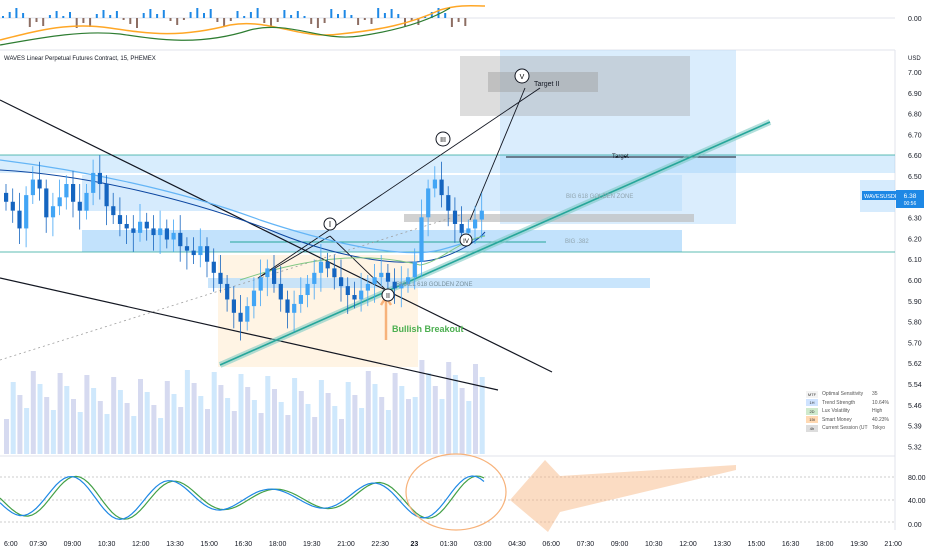  I want to click on time-tick-label: 06:00, so click(551, 544).